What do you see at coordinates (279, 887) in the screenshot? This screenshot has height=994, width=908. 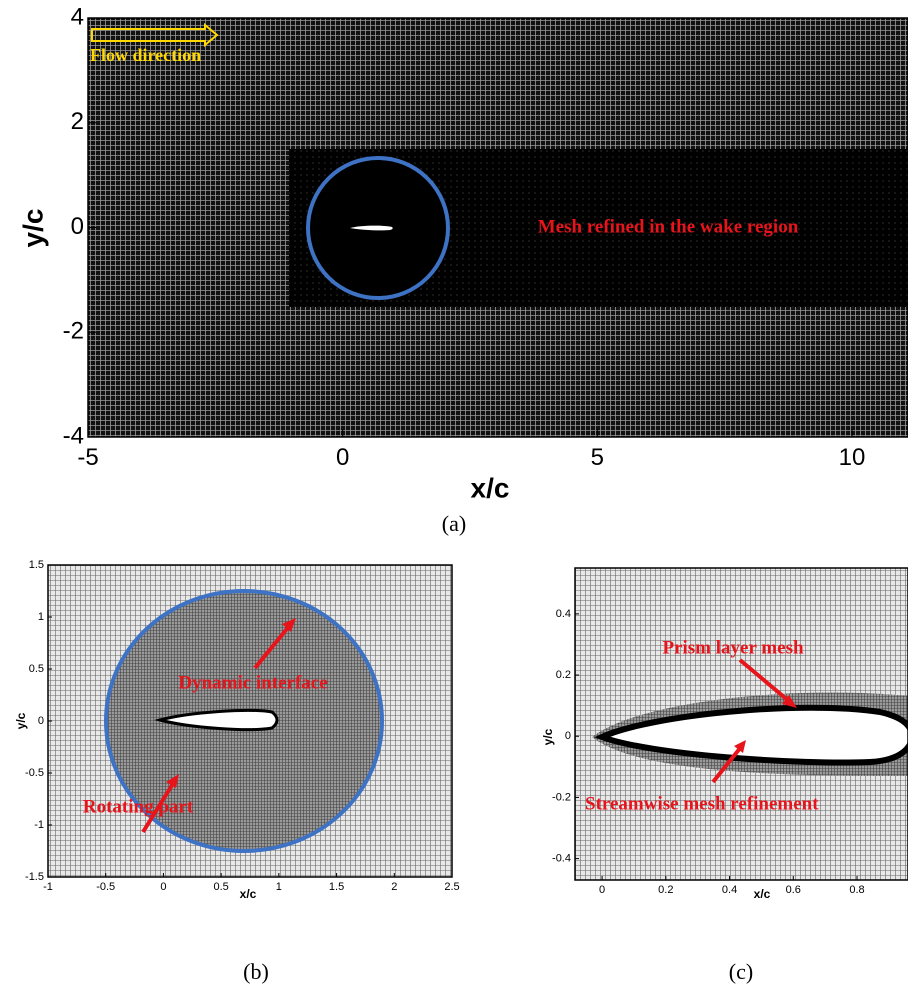 I see `x-tick-label: 1` at bounding box center [279, 887].